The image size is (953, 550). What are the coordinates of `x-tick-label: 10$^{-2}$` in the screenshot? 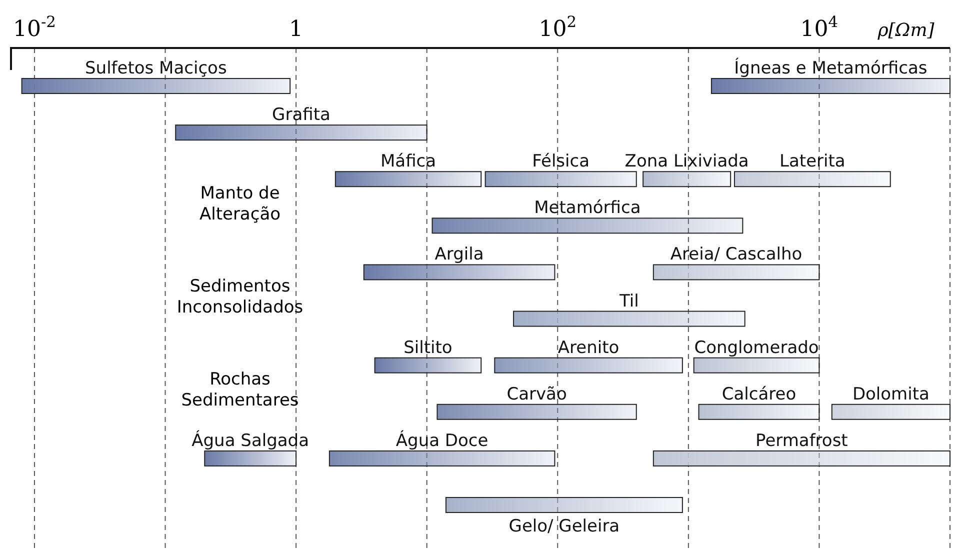 It's located at (34, 27).